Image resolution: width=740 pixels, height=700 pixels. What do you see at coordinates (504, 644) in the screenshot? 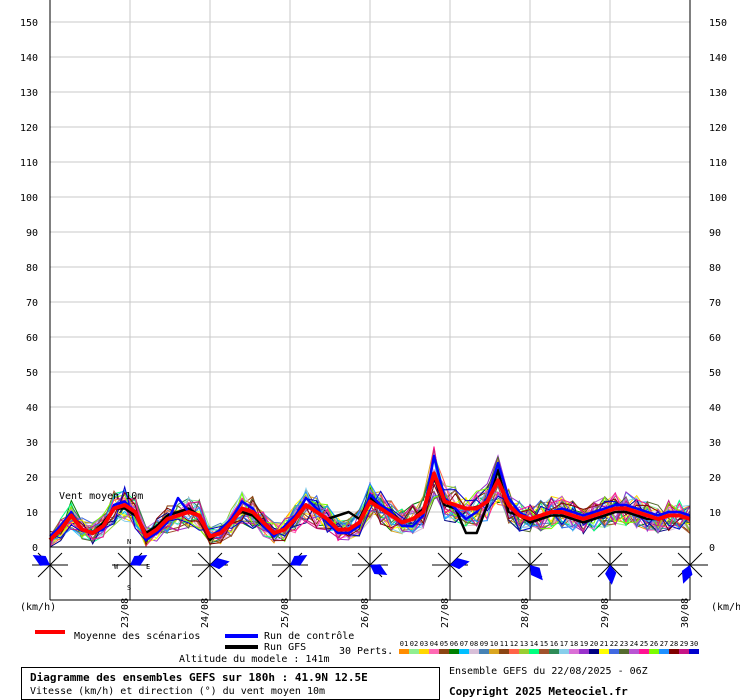
I see `perturbation-label: 11` at bounding box center [504, 644].